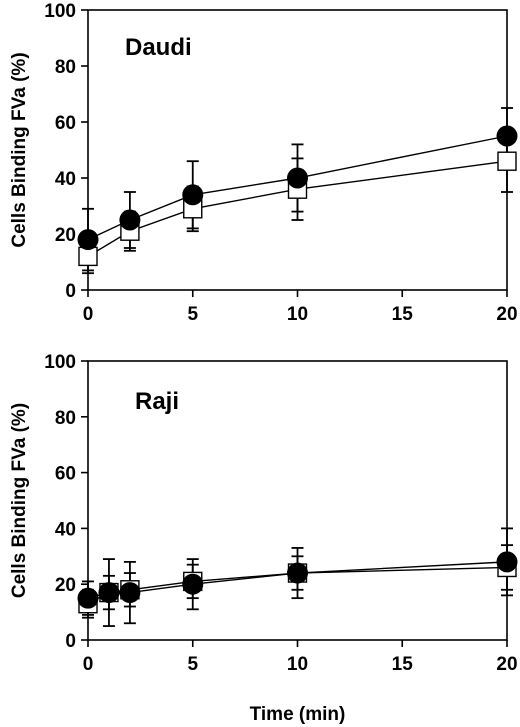  What do you see at coordinates (158, 47) in the screenshot?
I see `panel-title: Daudi` at bounding box center [158, 47].